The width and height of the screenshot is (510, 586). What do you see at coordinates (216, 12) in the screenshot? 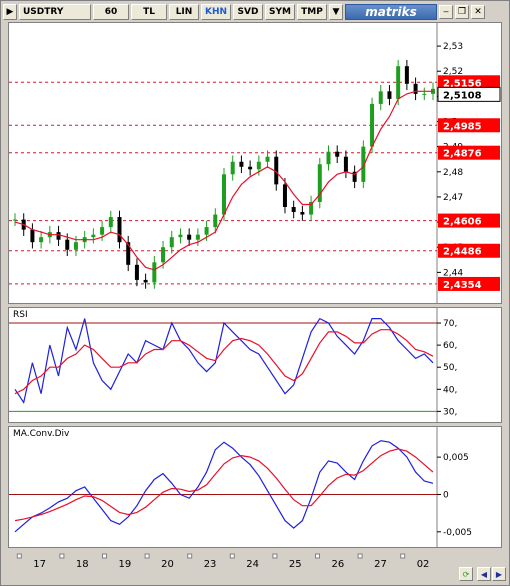
I see `khn-button: KHN` at bounding box center [216, 12].